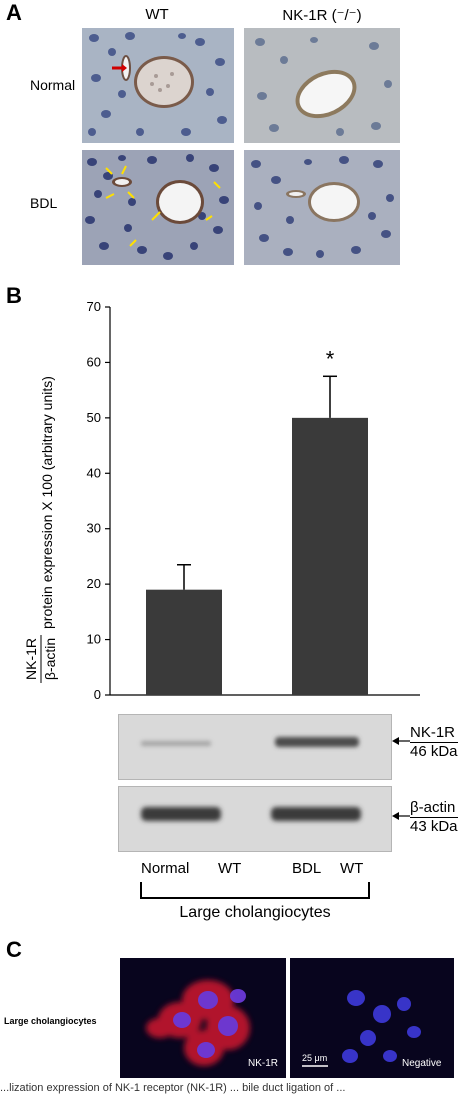 The image size is (474, 1095). What do you see at coordinates (97, 694) in the screenshot?
I see `y-tick-label: 0` at bounding box center [97, 694].